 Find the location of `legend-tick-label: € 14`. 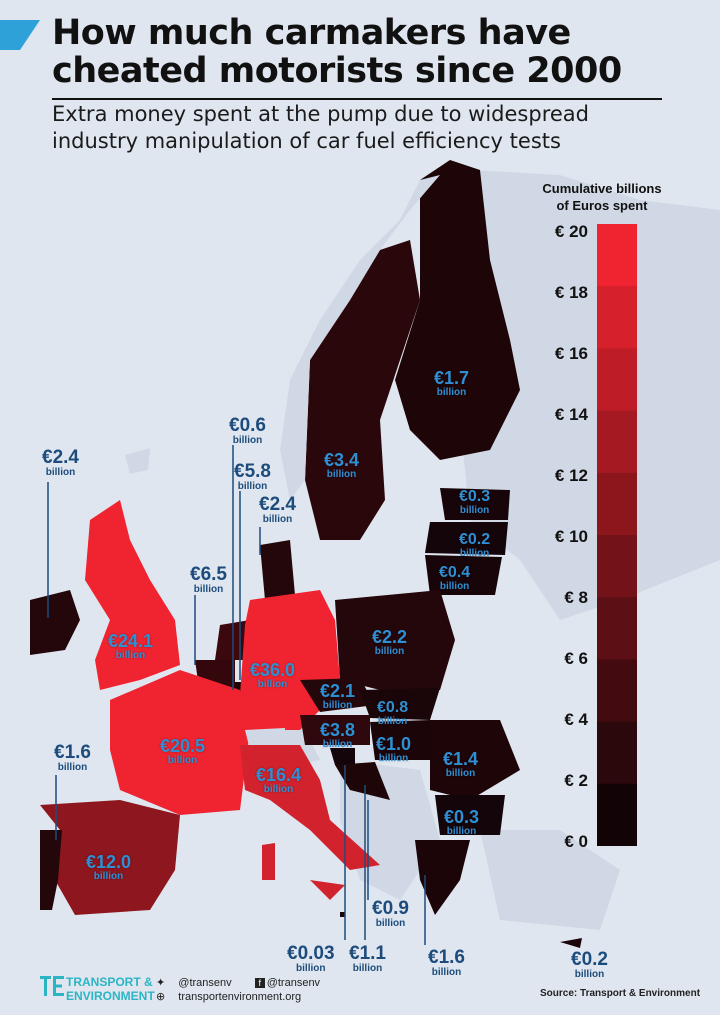

legend-tick-label: € 14 is located at coordinates (571, 414).